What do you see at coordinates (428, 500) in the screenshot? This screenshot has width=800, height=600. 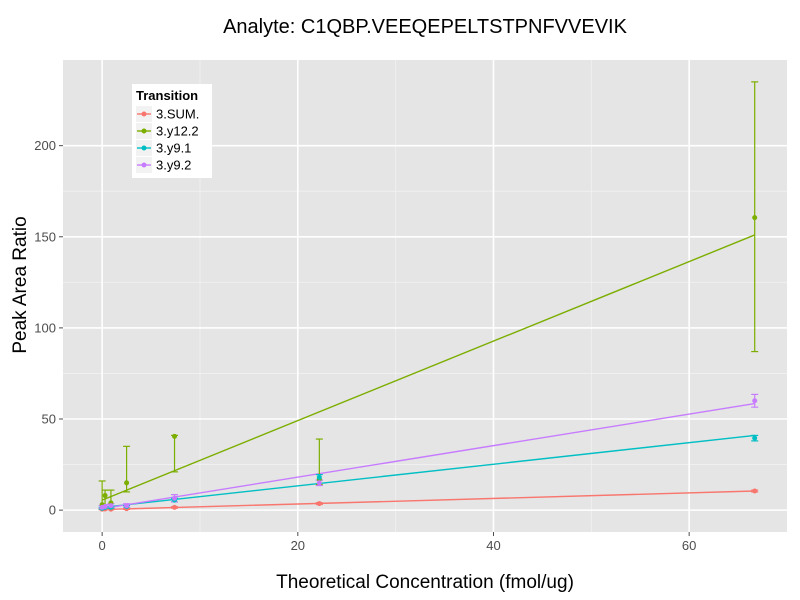 I see `fit-line-3-sum` at bounding box center [428, 500].